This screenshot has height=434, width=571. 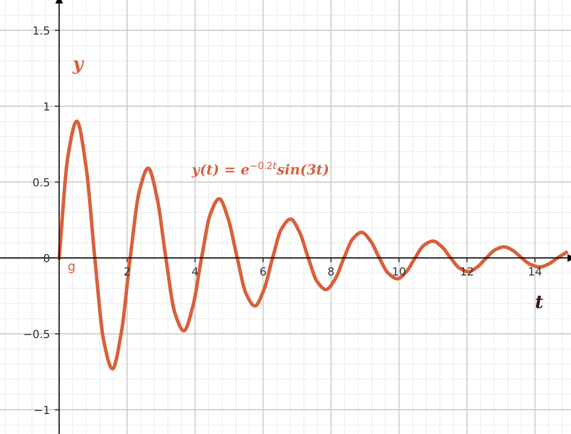 What do you see at coordinates (399, 271) in the screenshot?
I see `x-tick-label: 10` at bounding box center [399, 271].